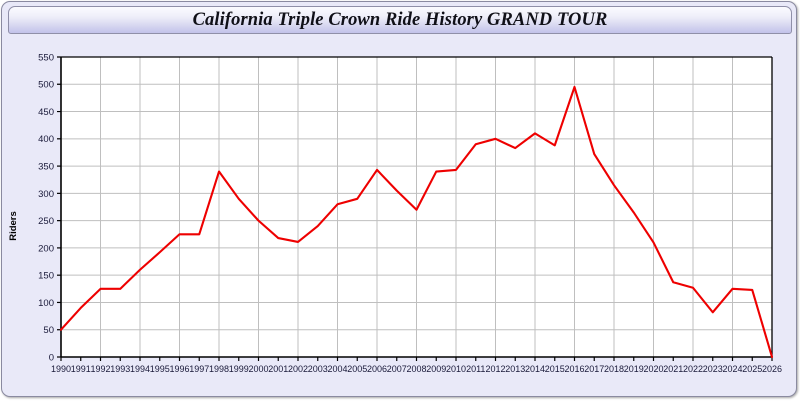  What do you see at coordinates (495, 369) in the screenshot?
I see `x-tick-label: 2012` at bounding box center [495, 369].